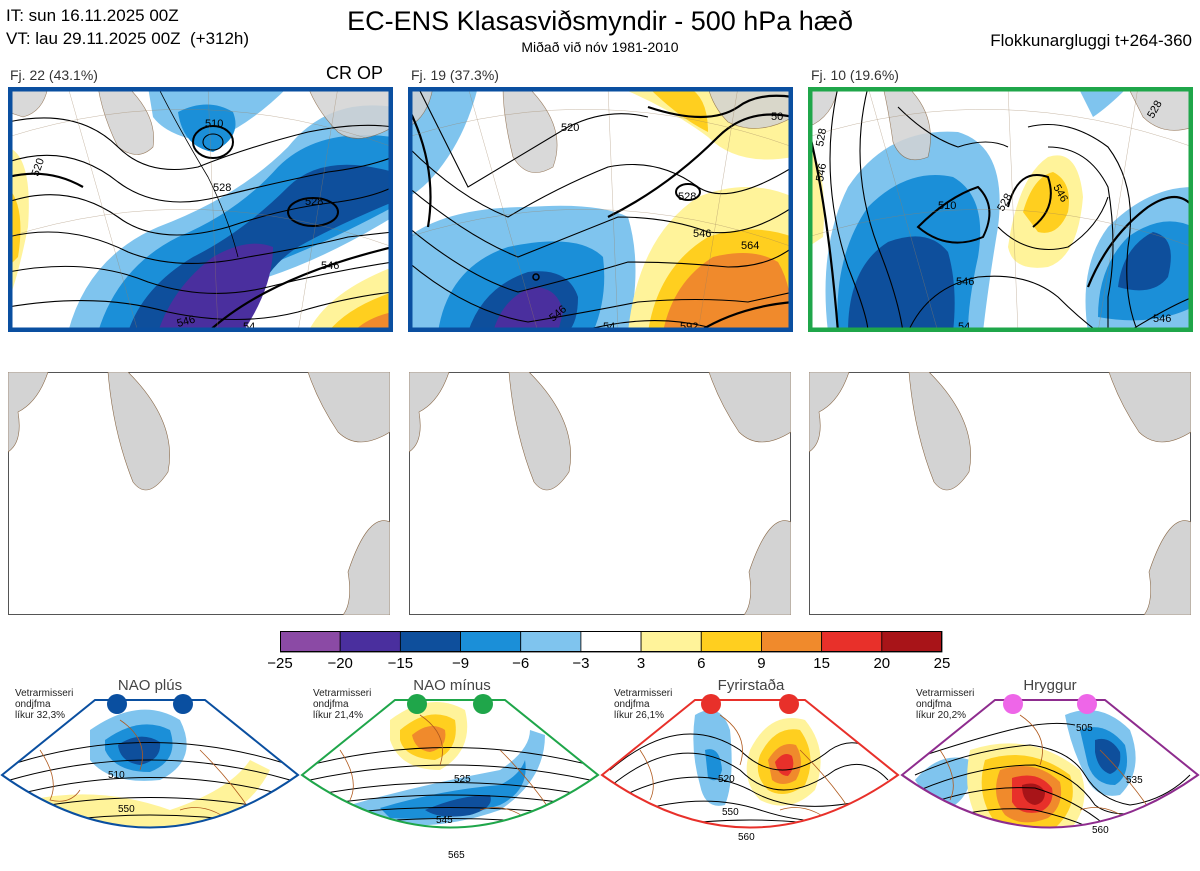  I want to click on colorbar-tick-label: 20, so click(882, 663).